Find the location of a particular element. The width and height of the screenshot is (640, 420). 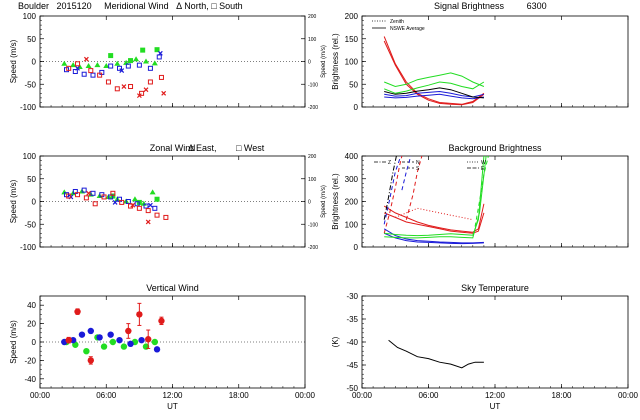

sky-xtick-label: 18:00 is located at coordinates (561, 395).